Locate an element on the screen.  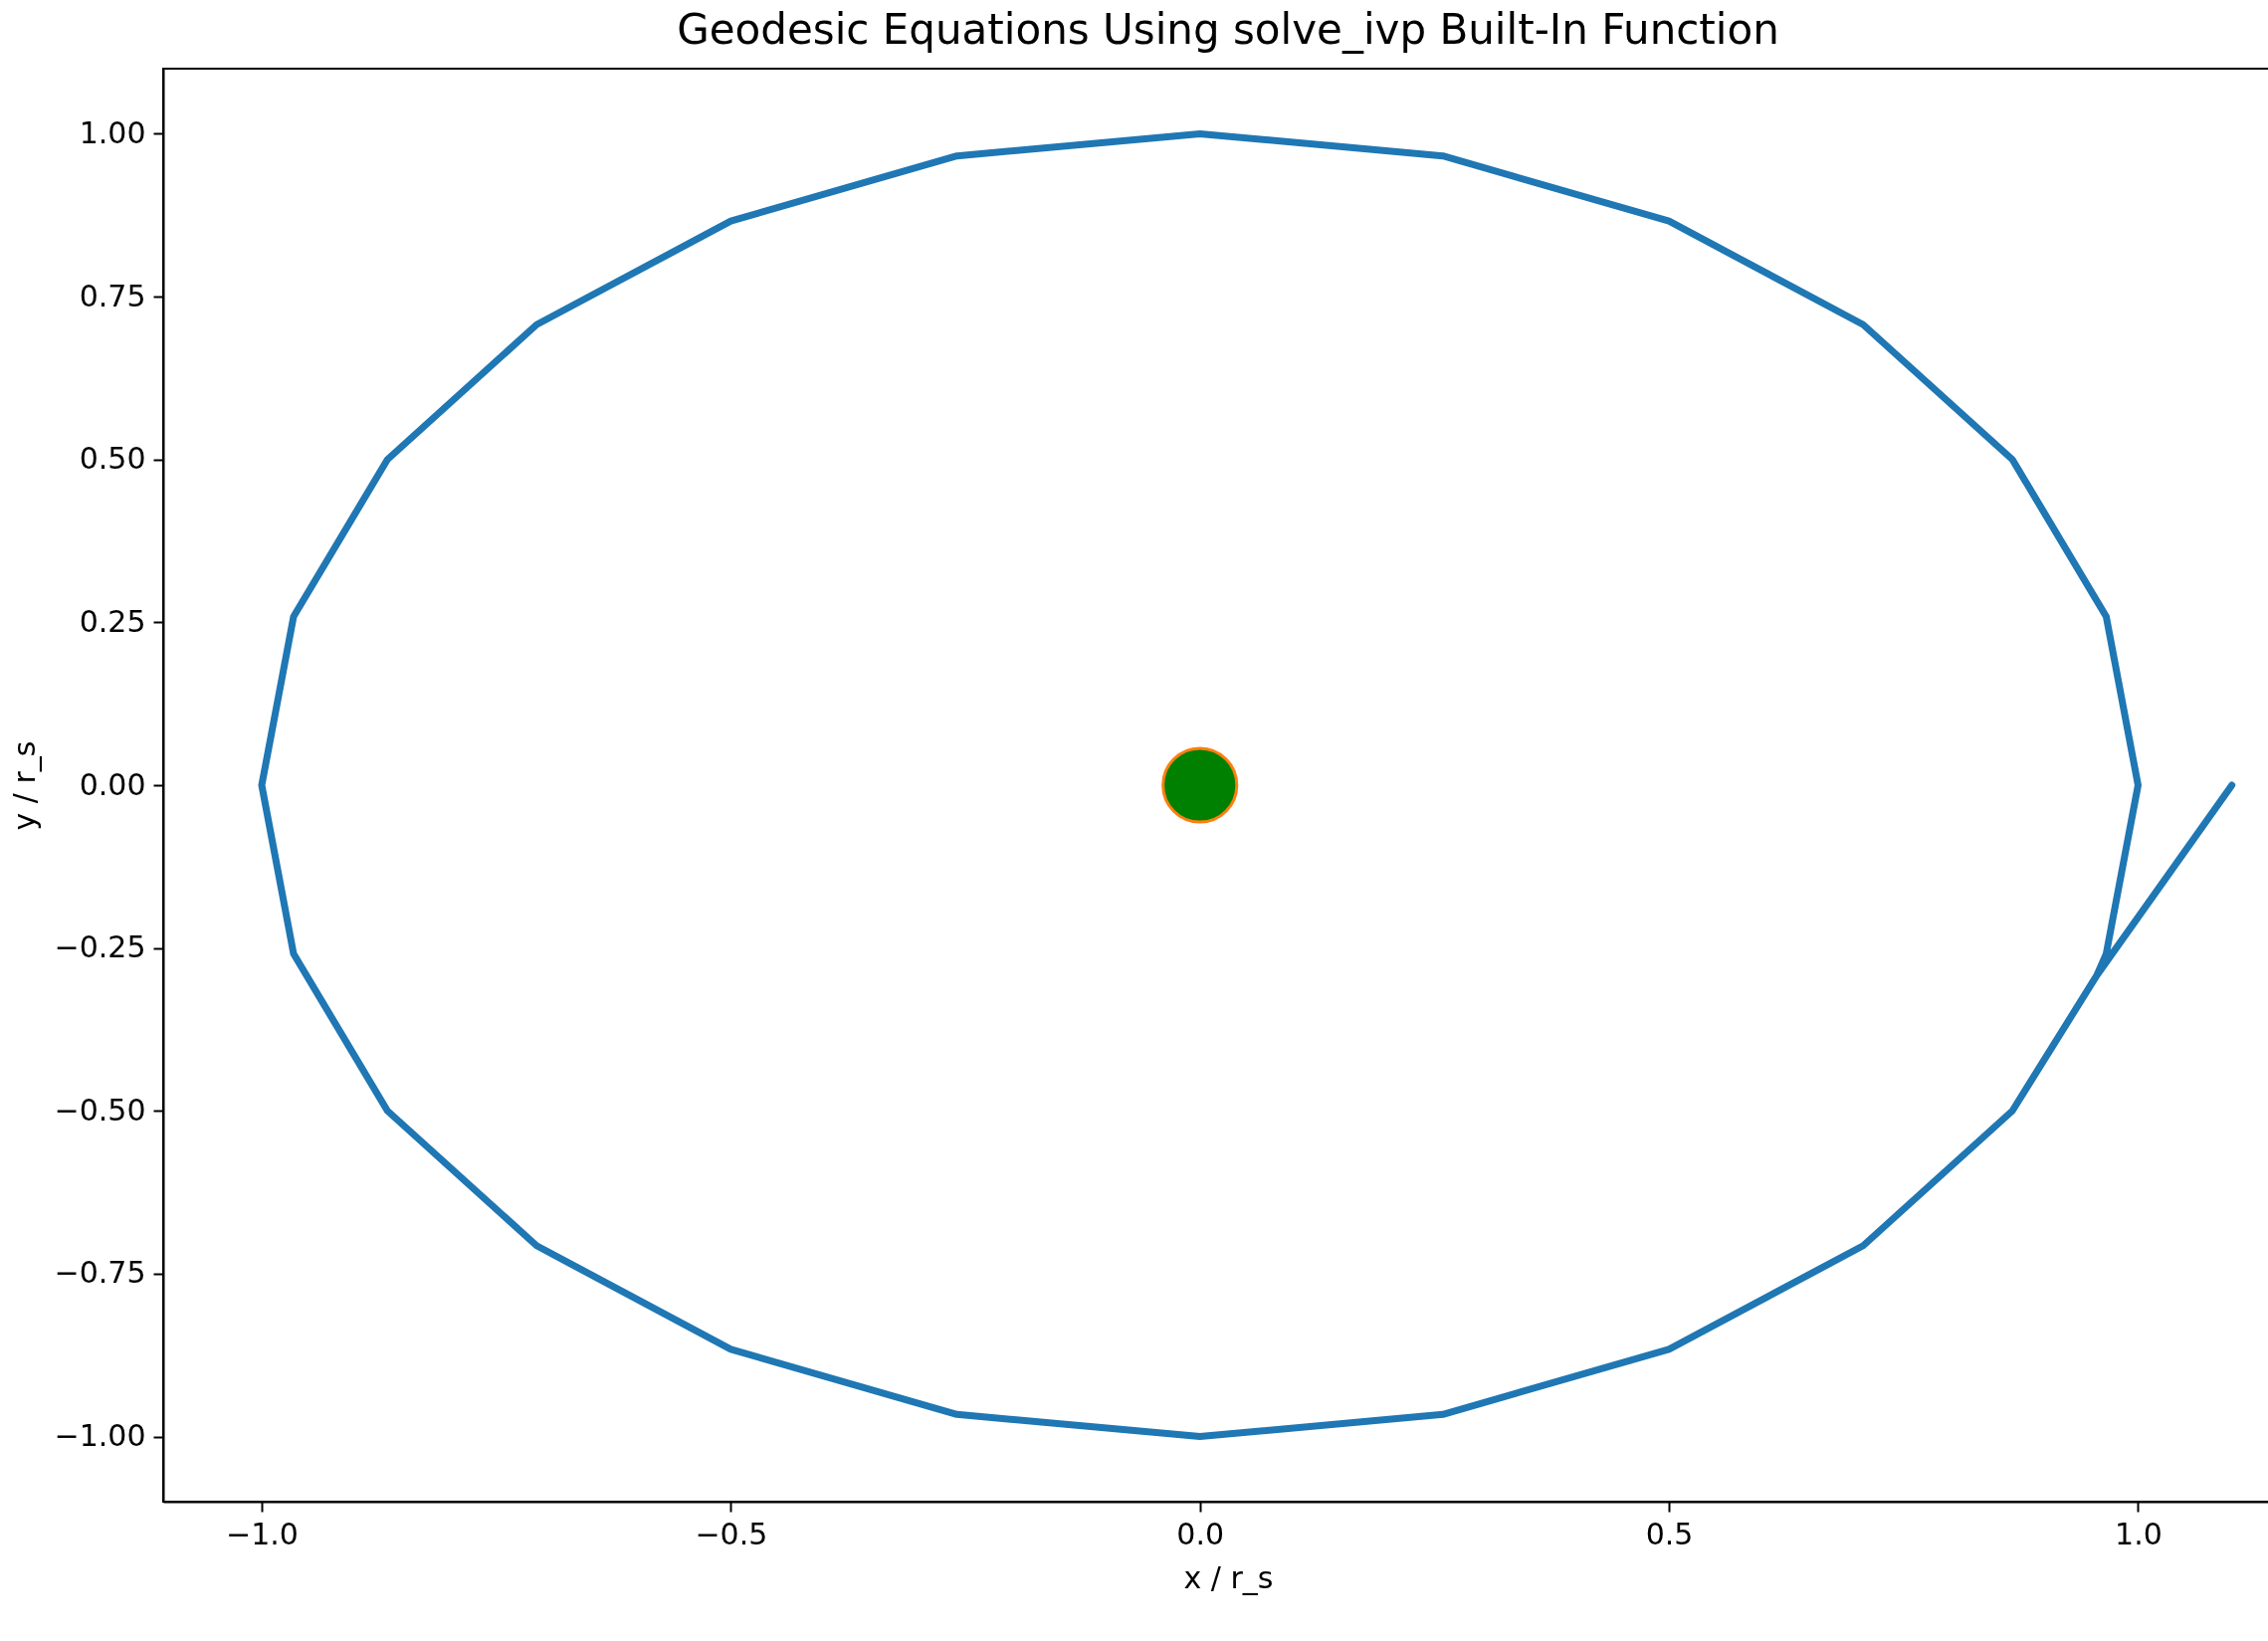
y-tick-label: 1.00 is located at coordinates (112, 132).